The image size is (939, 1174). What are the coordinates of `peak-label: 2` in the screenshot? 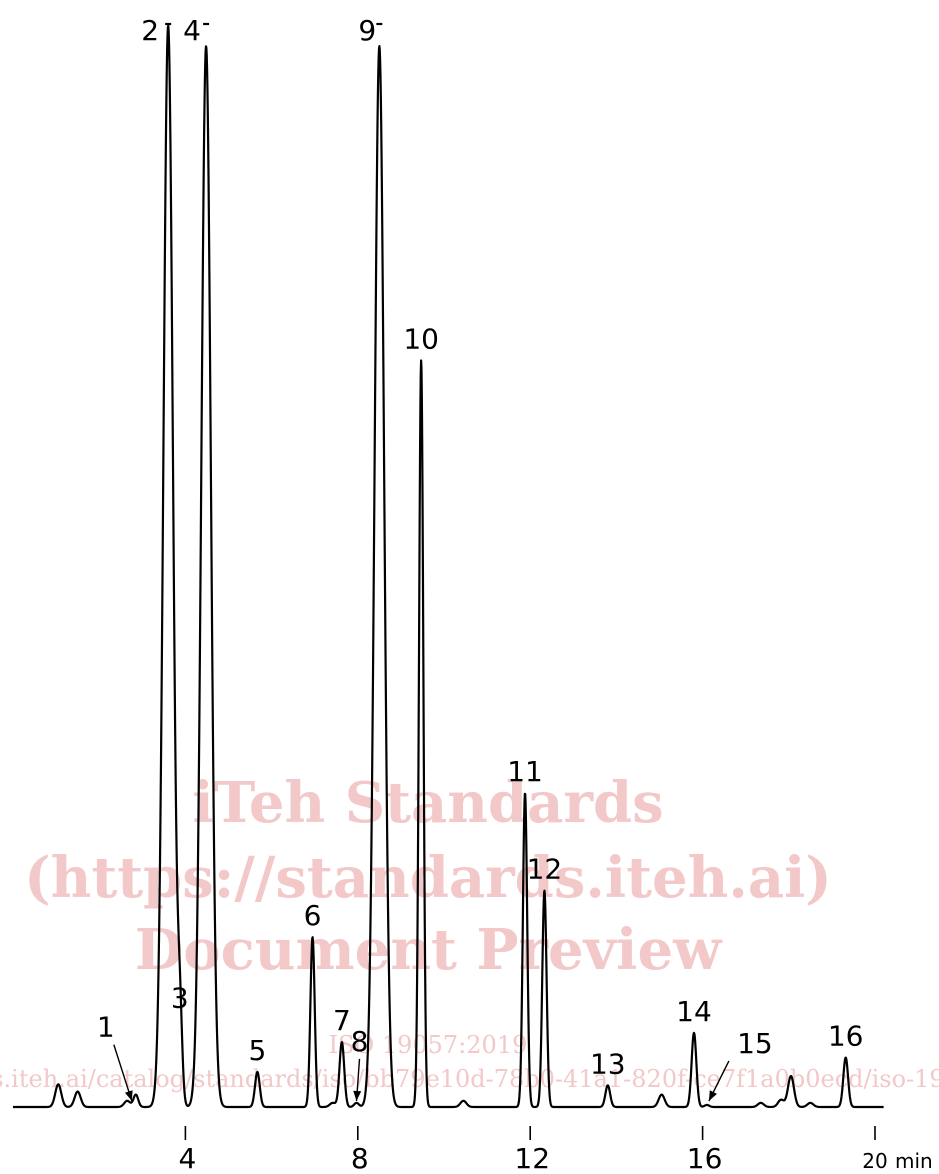 It's located at (150, 30).